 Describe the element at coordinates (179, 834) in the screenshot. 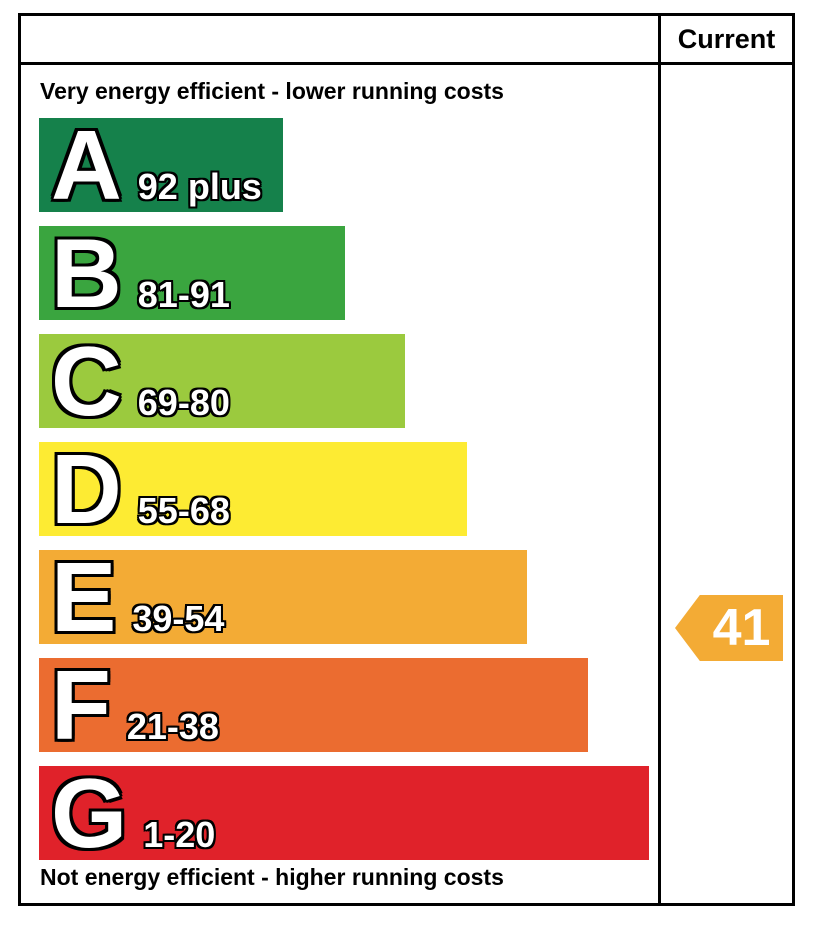

I see `band-range-g: 1-20` at that location.